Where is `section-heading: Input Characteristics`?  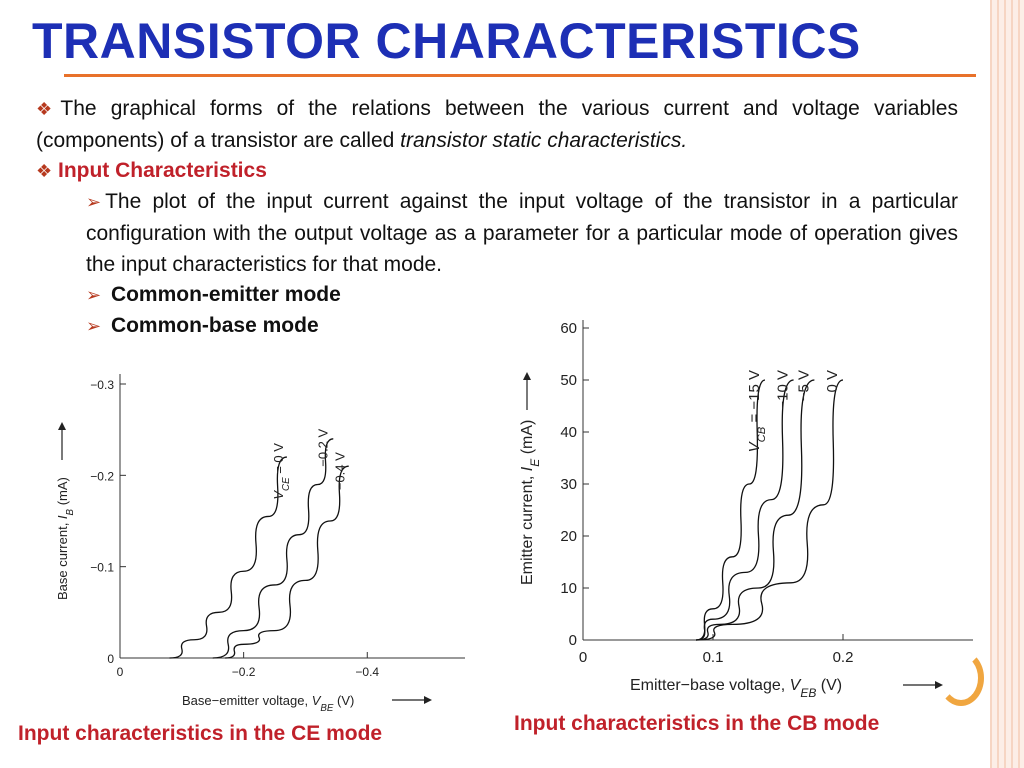 section-heading: Input Characteristics is located at coordinates (162, 170).